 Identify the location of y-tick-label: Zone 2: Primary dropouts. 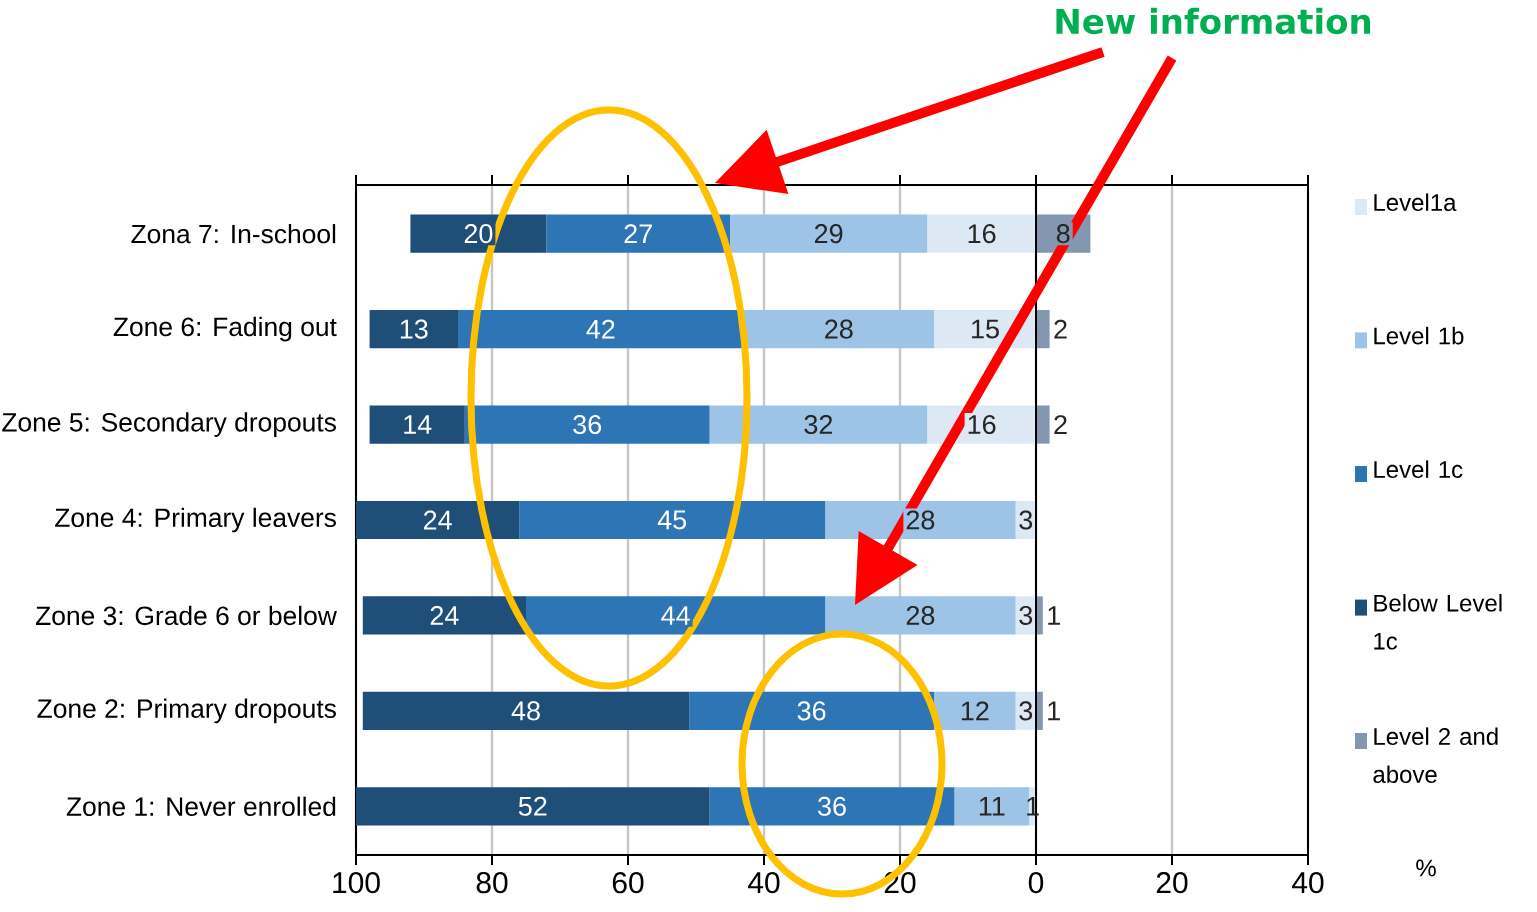
(186, 711).